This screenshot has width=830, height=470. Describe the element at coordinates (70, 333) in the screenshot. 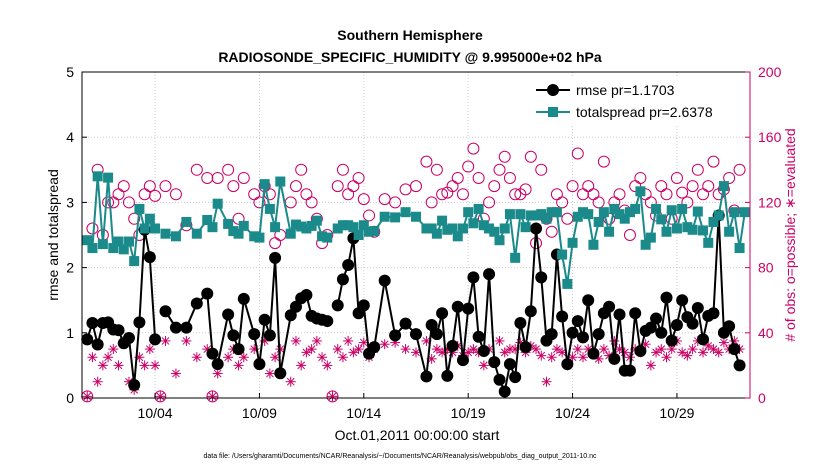

I see `y-tick-label-left: 1` at that location.